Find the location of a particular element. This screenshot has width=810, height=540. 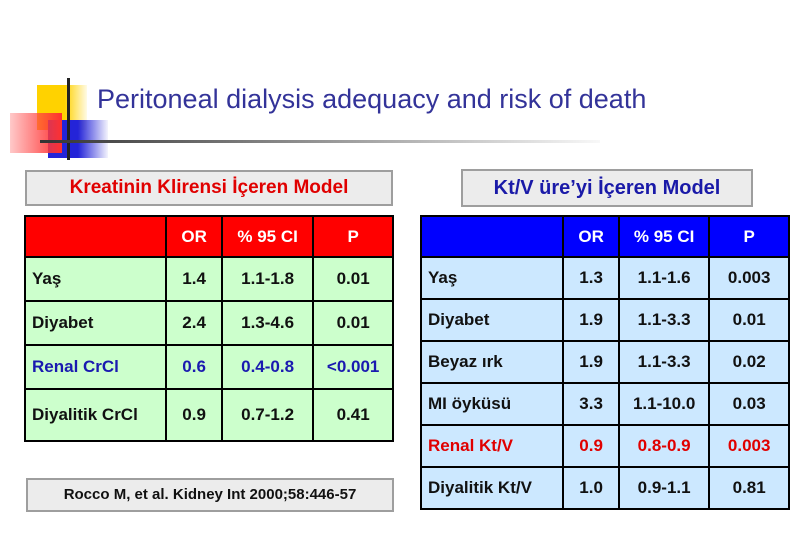

row-p: 0.03 is located at coordinates (749, 404).